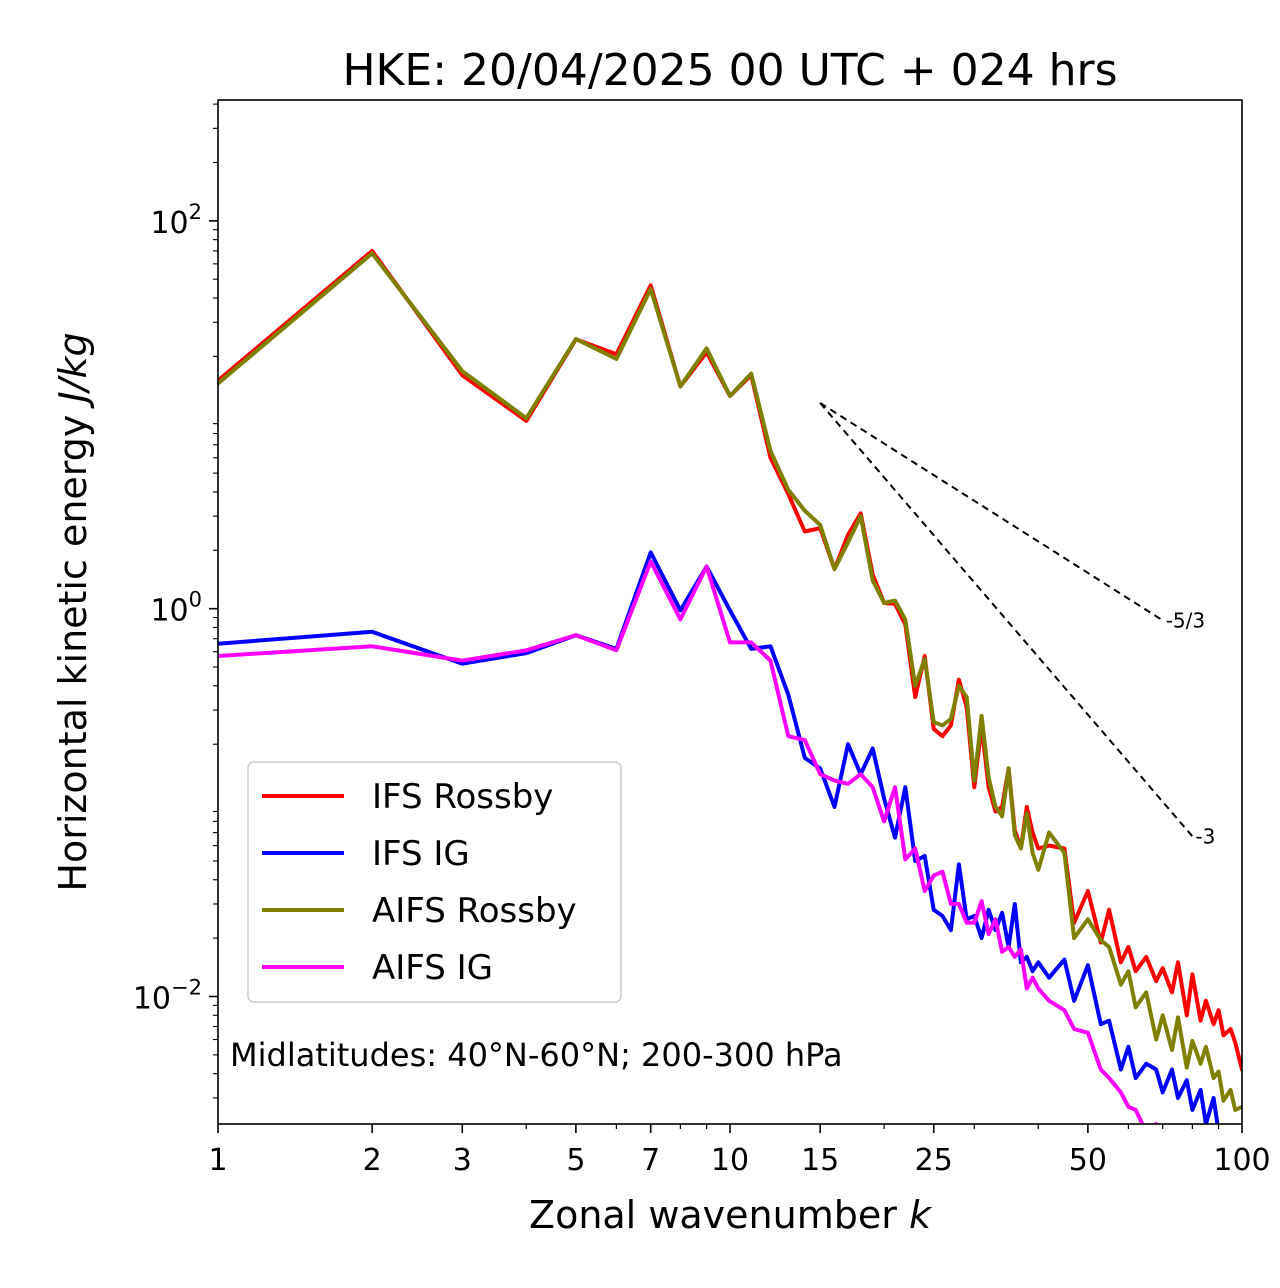  Describe the element at coordinates (1241, 1160) in the screenshot. I see `x-tick-label: 100` at that location.